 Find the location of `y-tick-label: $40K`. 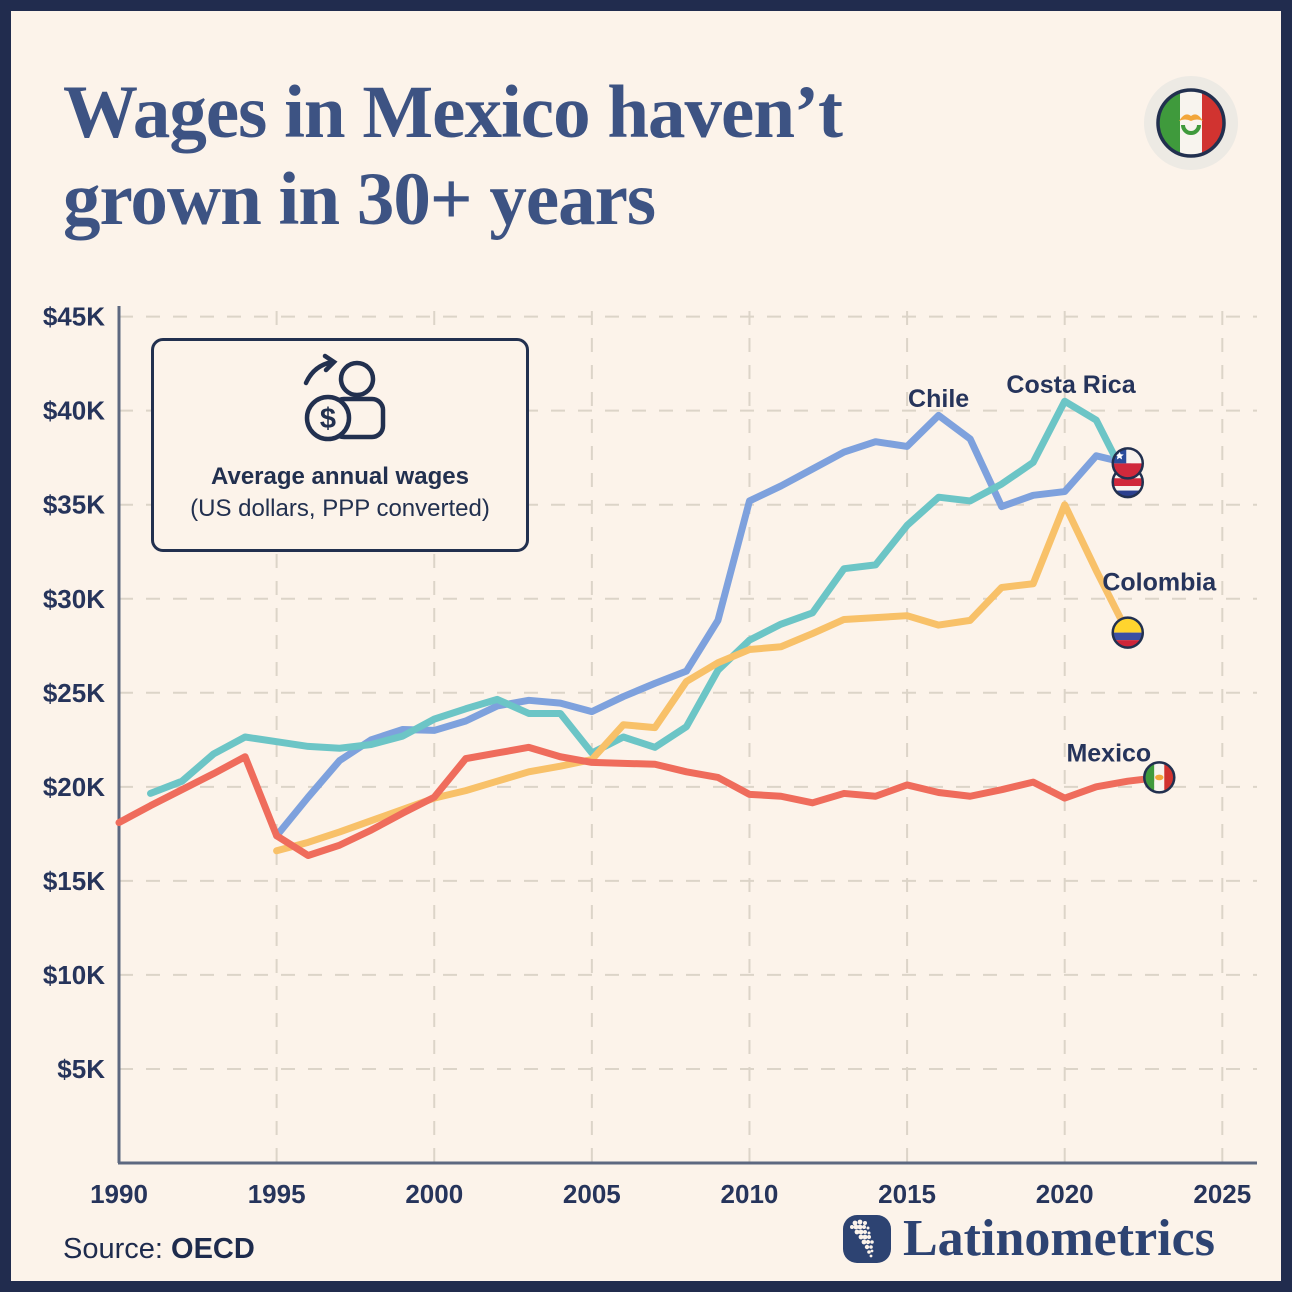

y-tick-label: $40K is located at coordinates (74, 411).